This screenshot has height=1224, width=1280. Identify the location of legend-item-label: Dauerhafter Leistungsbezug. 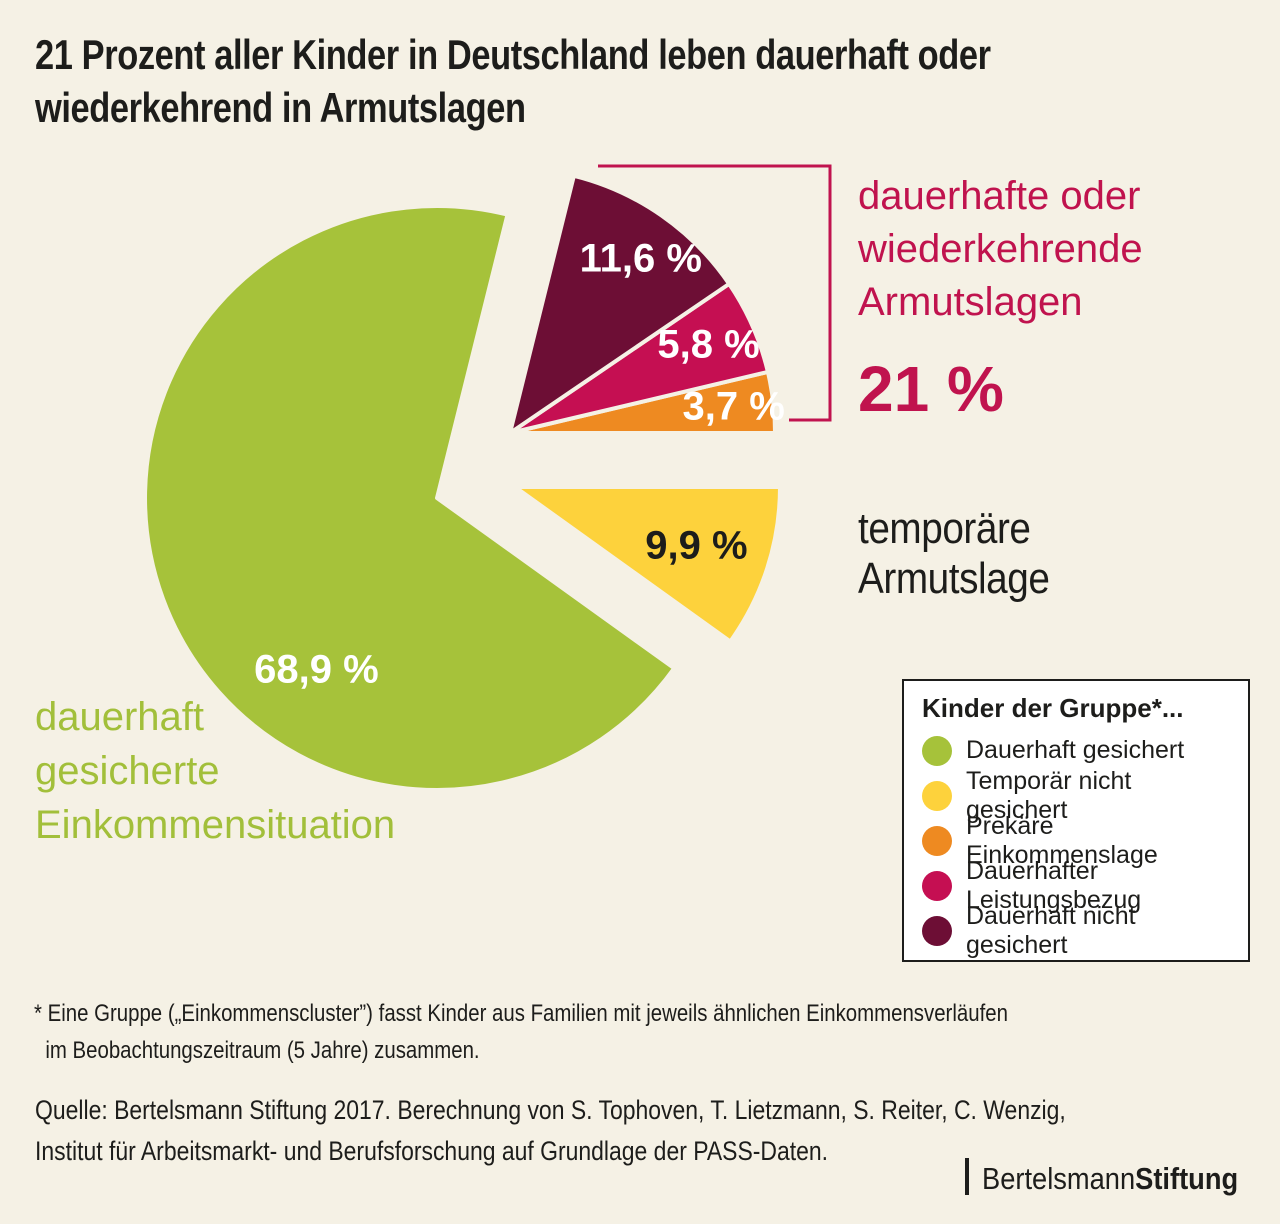
(1054, 885).